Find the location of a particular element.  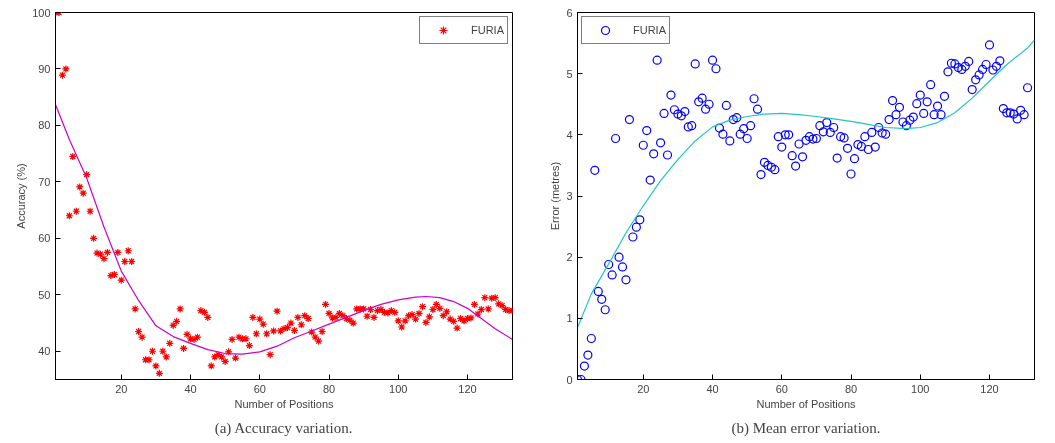

y-tick-label: 1 is located at coordinates (569, 318).